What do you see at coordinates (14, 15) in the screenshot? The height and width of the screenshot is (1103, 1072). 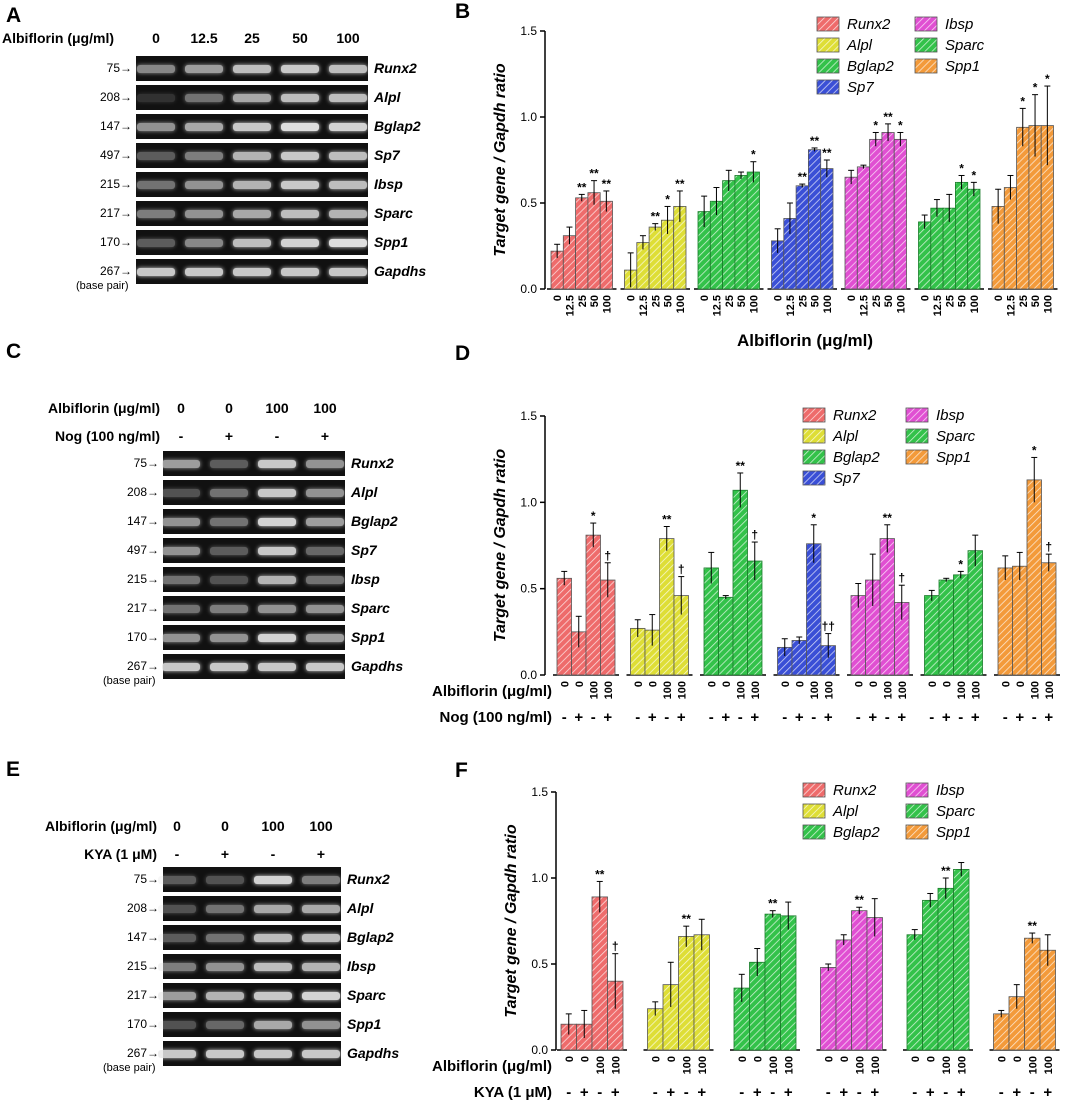 I see `panel-letter-a: A` at bounding box center [14, 15].